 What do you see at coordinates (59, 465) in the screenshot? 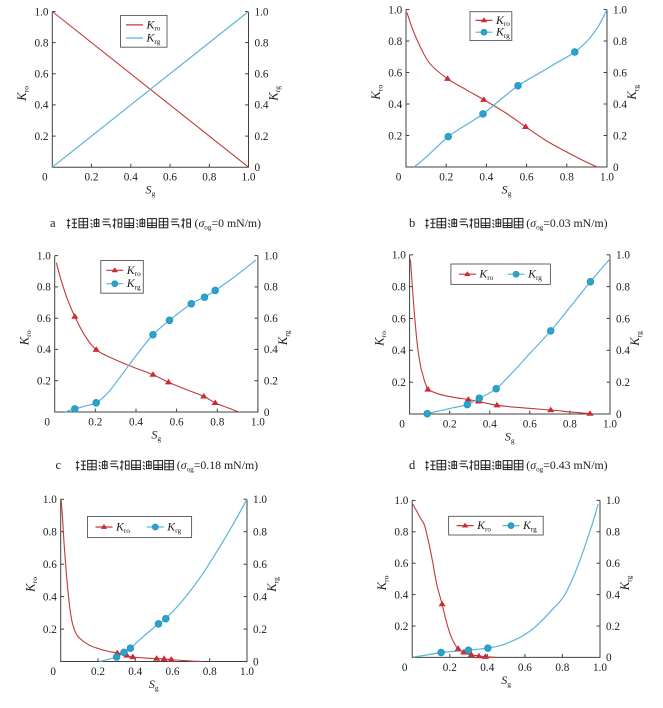
I see `svg-text: c` at bounding box center [59, 465].